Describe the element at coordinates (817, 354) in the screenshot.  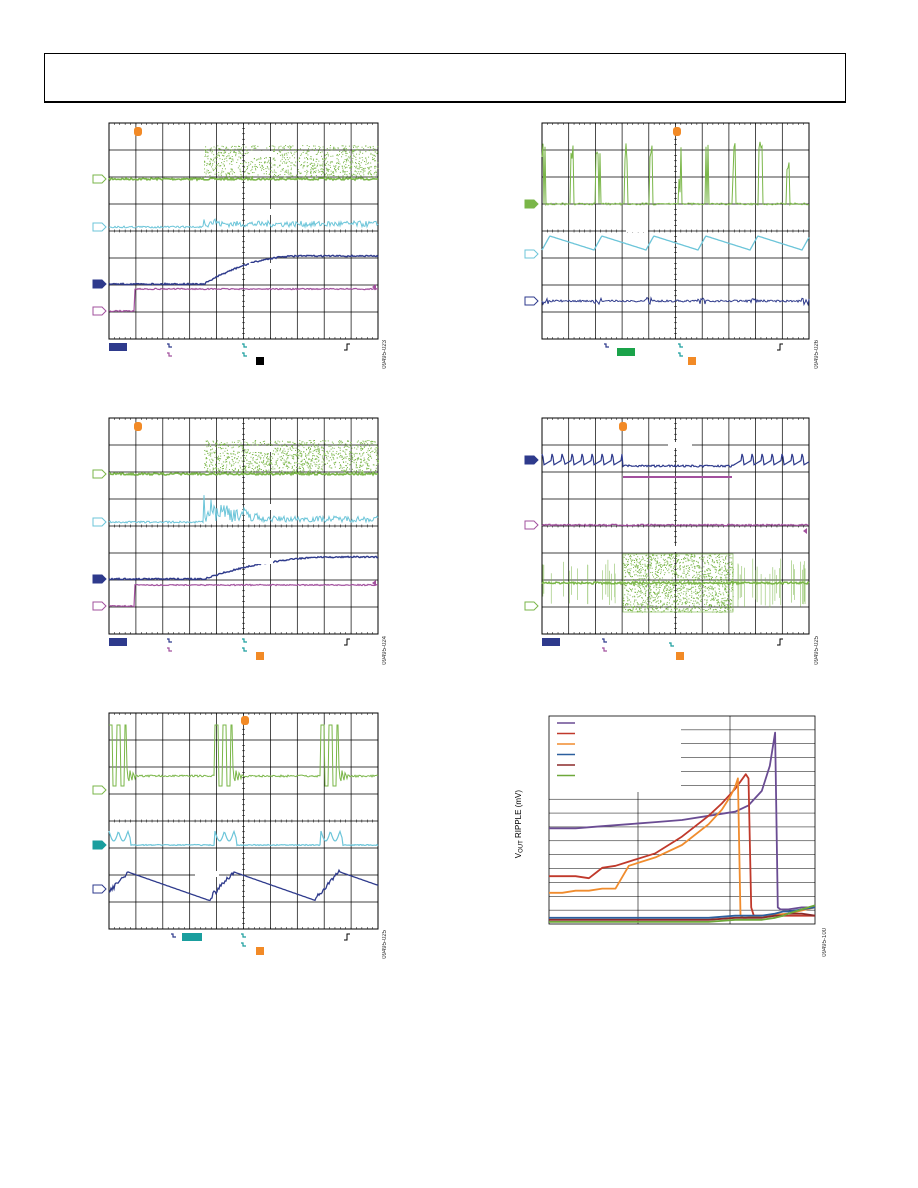
I see `figure-code-2: 09495-026` at that location.